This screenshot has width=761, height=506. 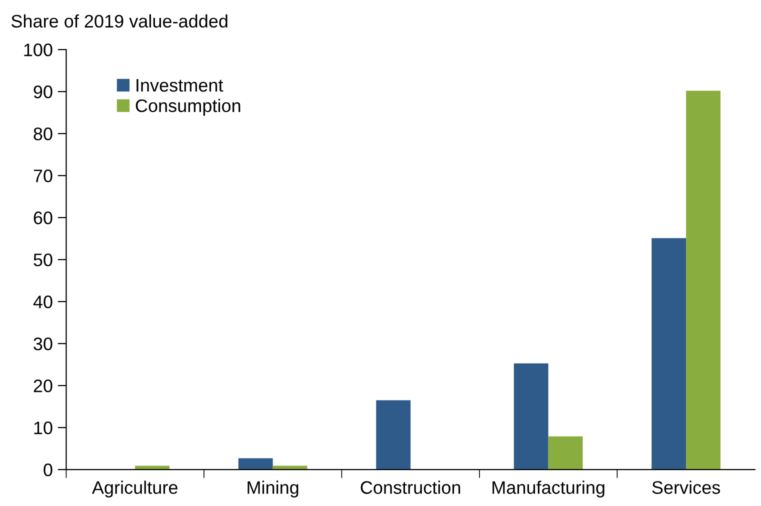 I want to click on y-tick-label: 50, so click(x=43, y=260).